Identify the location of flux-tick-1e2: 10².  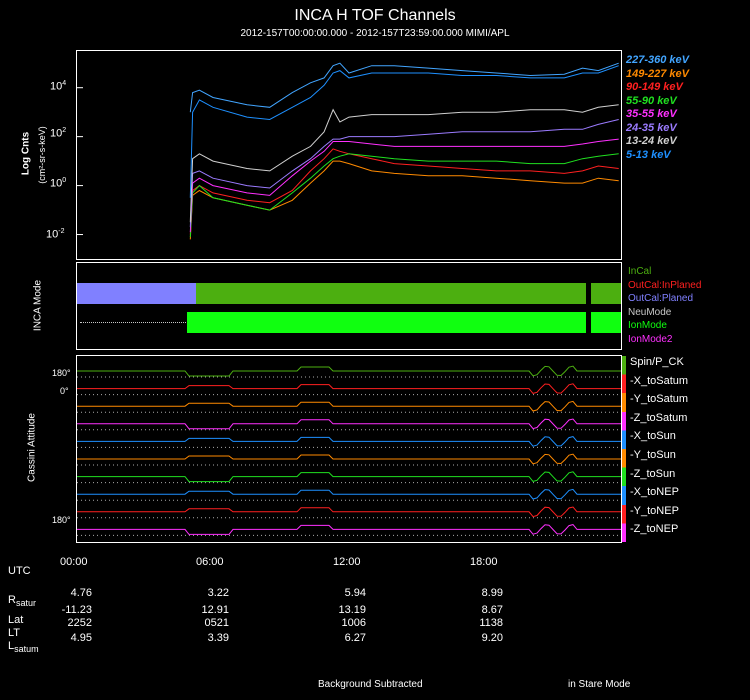
(58, 133).